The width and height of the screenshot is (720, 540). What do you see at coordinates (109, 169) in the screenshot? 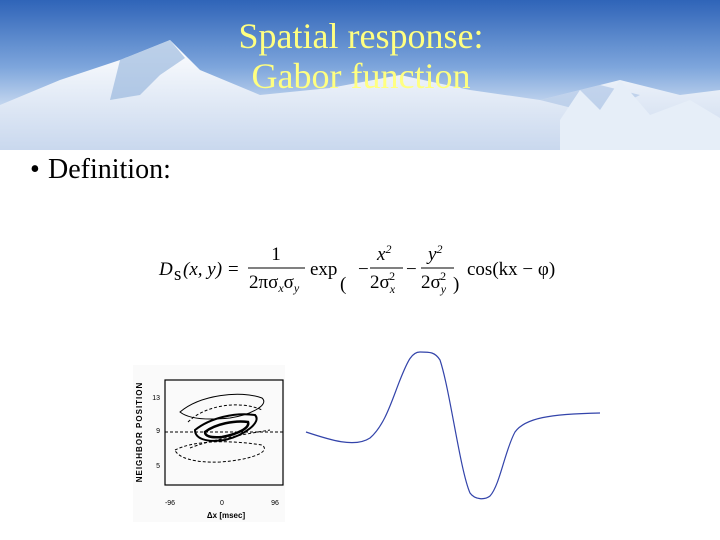
I see `bullet-text: Definition:` at bounding box center [109, 169].